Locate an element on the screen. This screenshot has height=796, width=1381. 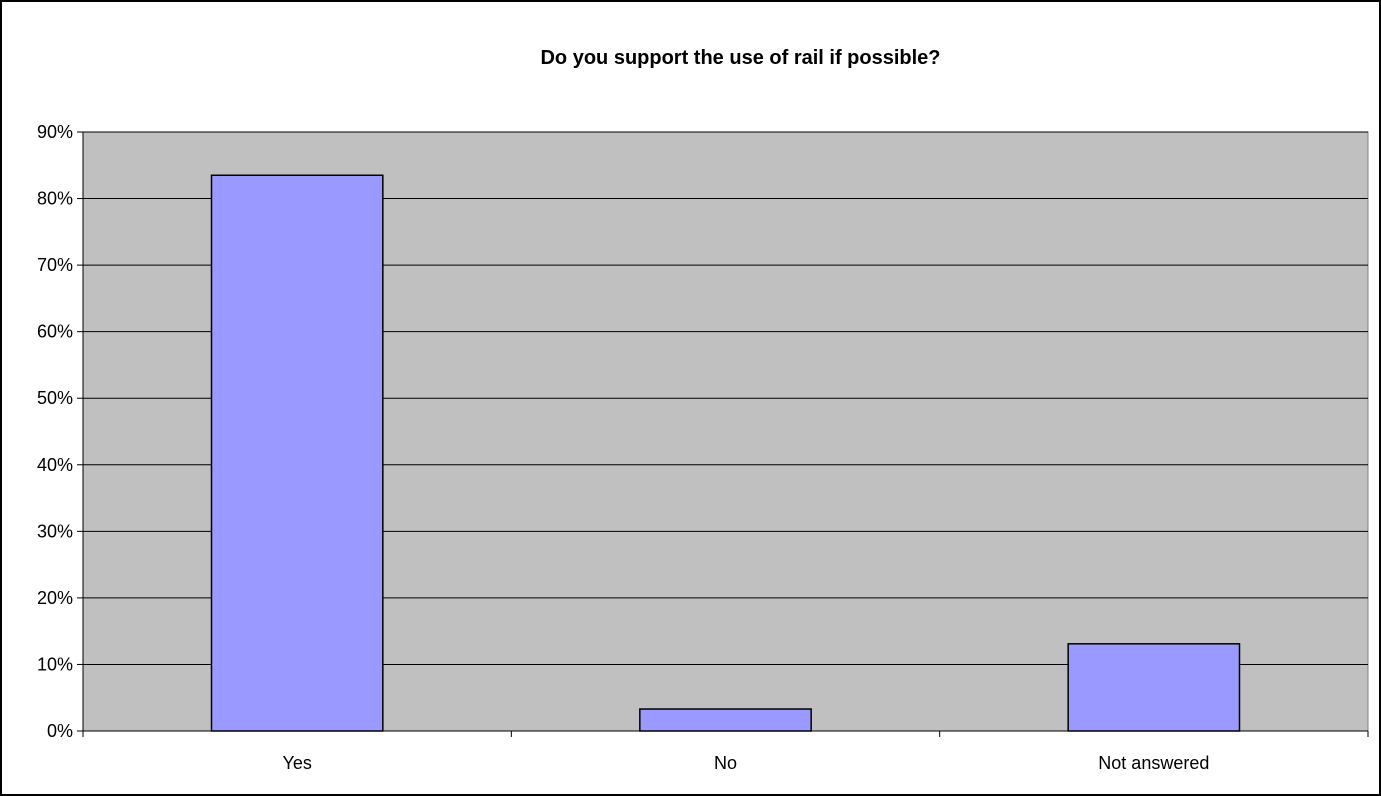
y-axis: 0% 10% 20% 30% 40% 50% 60% 70% 80% 90% is located at coordinates (60, 431).